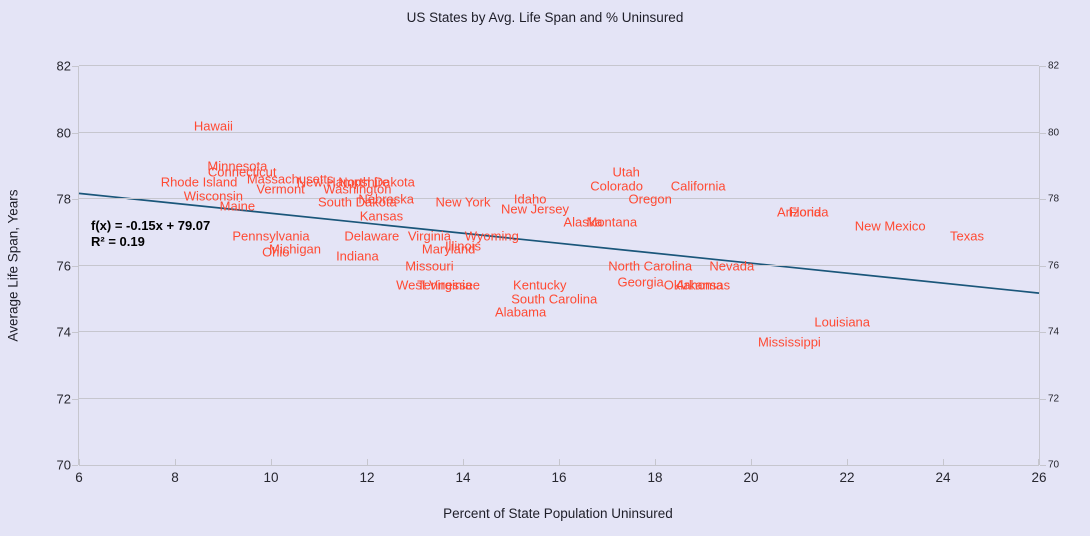 Image resolution: width=1090 pixels, height=536 pixels. Describe the element at coordinates (357, 256) in the screenshot. I see `state-label: Indiana` at that location.